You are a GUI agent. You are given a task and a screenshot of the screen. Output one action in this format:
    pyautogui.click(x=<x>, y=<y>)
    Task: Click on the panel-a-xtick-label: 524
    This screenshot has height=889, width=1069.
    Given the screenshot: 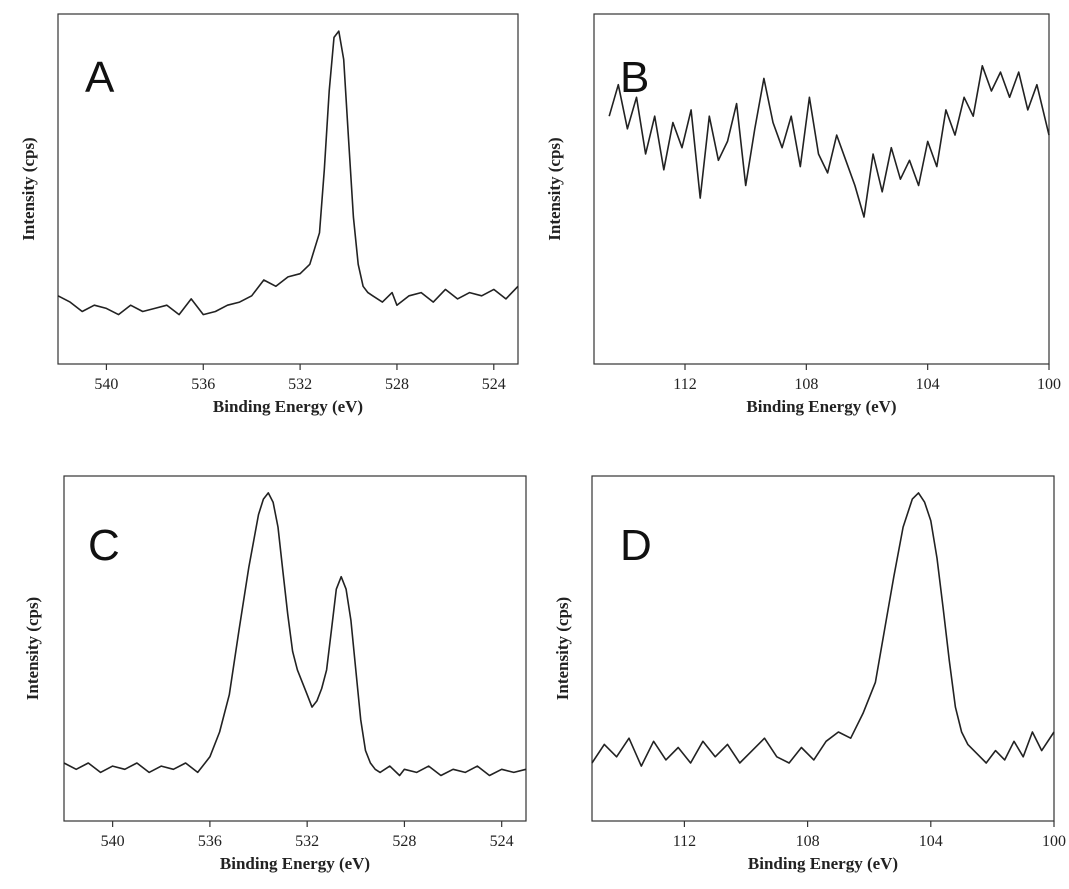 What is the action you would take?
    pyautogui.click(x=494, y=384)
    